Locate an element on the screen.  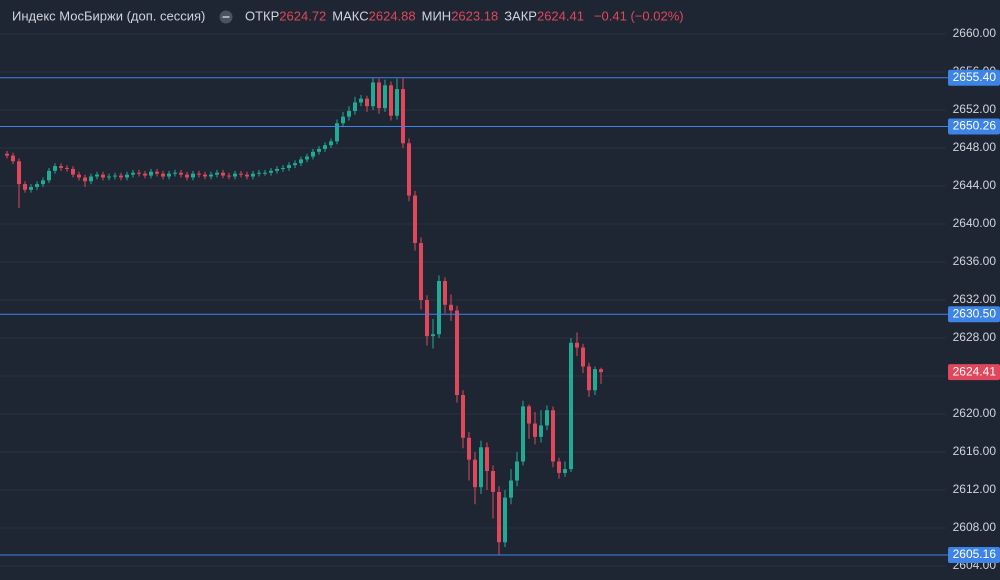
legend-value: 2624.72 is located at coordinates (302, 15).